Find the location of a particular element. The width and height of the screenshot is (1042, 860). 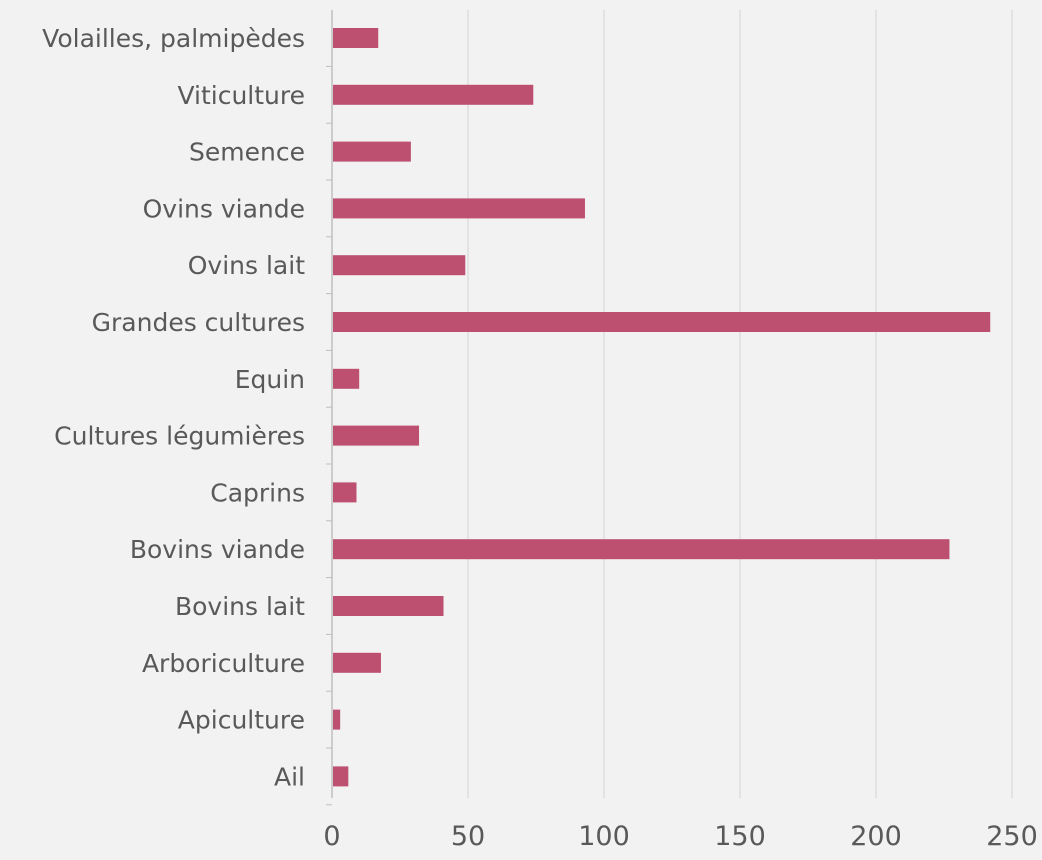

x-tick-label: 0 is located at coordinates (331, 836).